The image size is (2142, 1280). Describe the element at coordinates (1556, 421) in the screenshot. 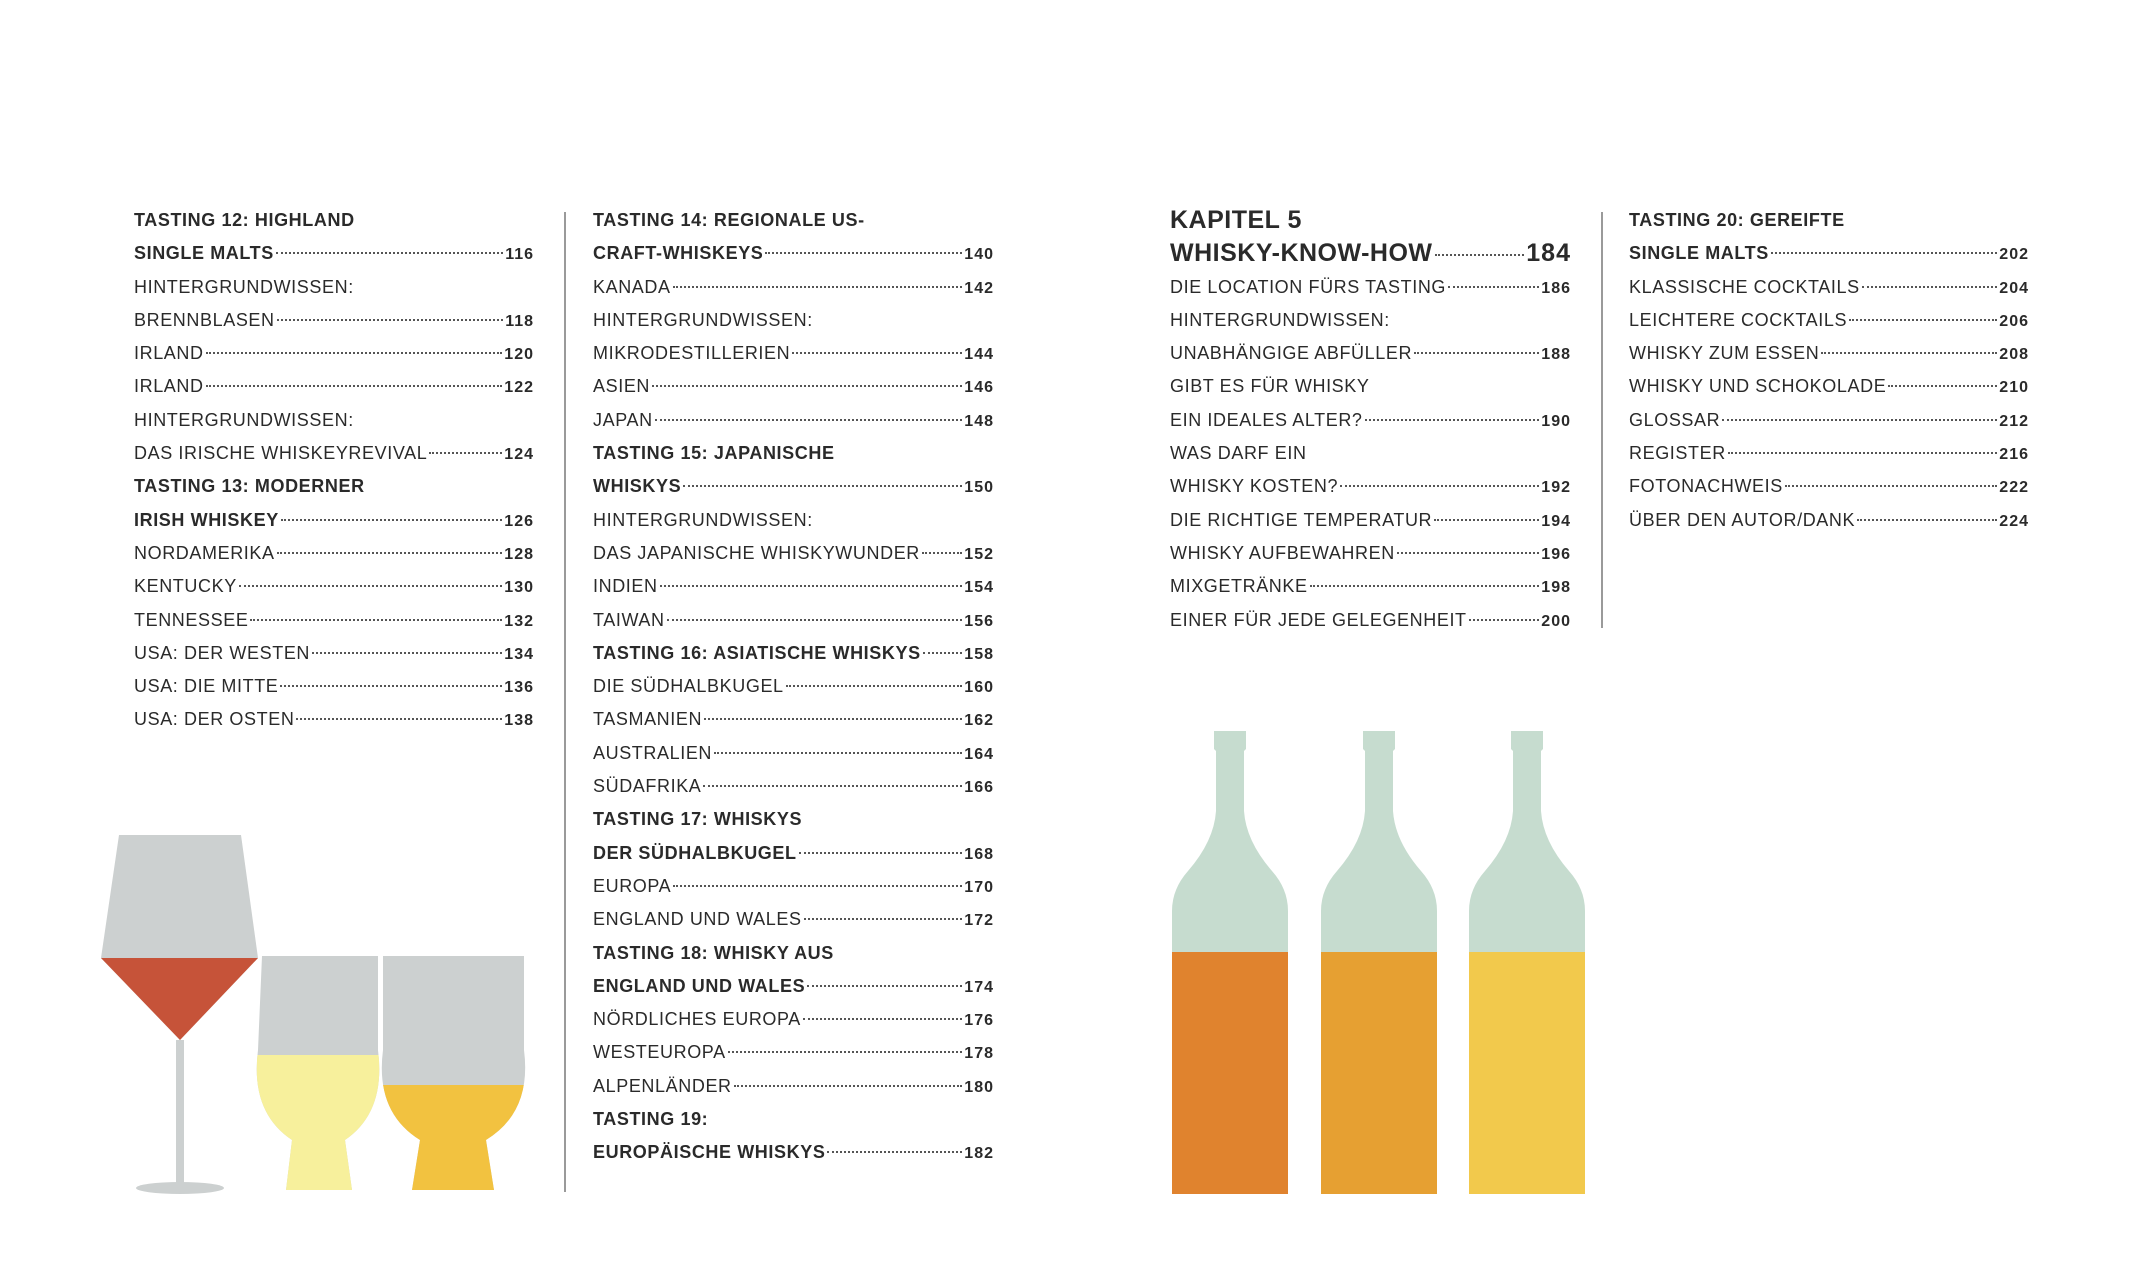

I see `page-number: 190` at that location.